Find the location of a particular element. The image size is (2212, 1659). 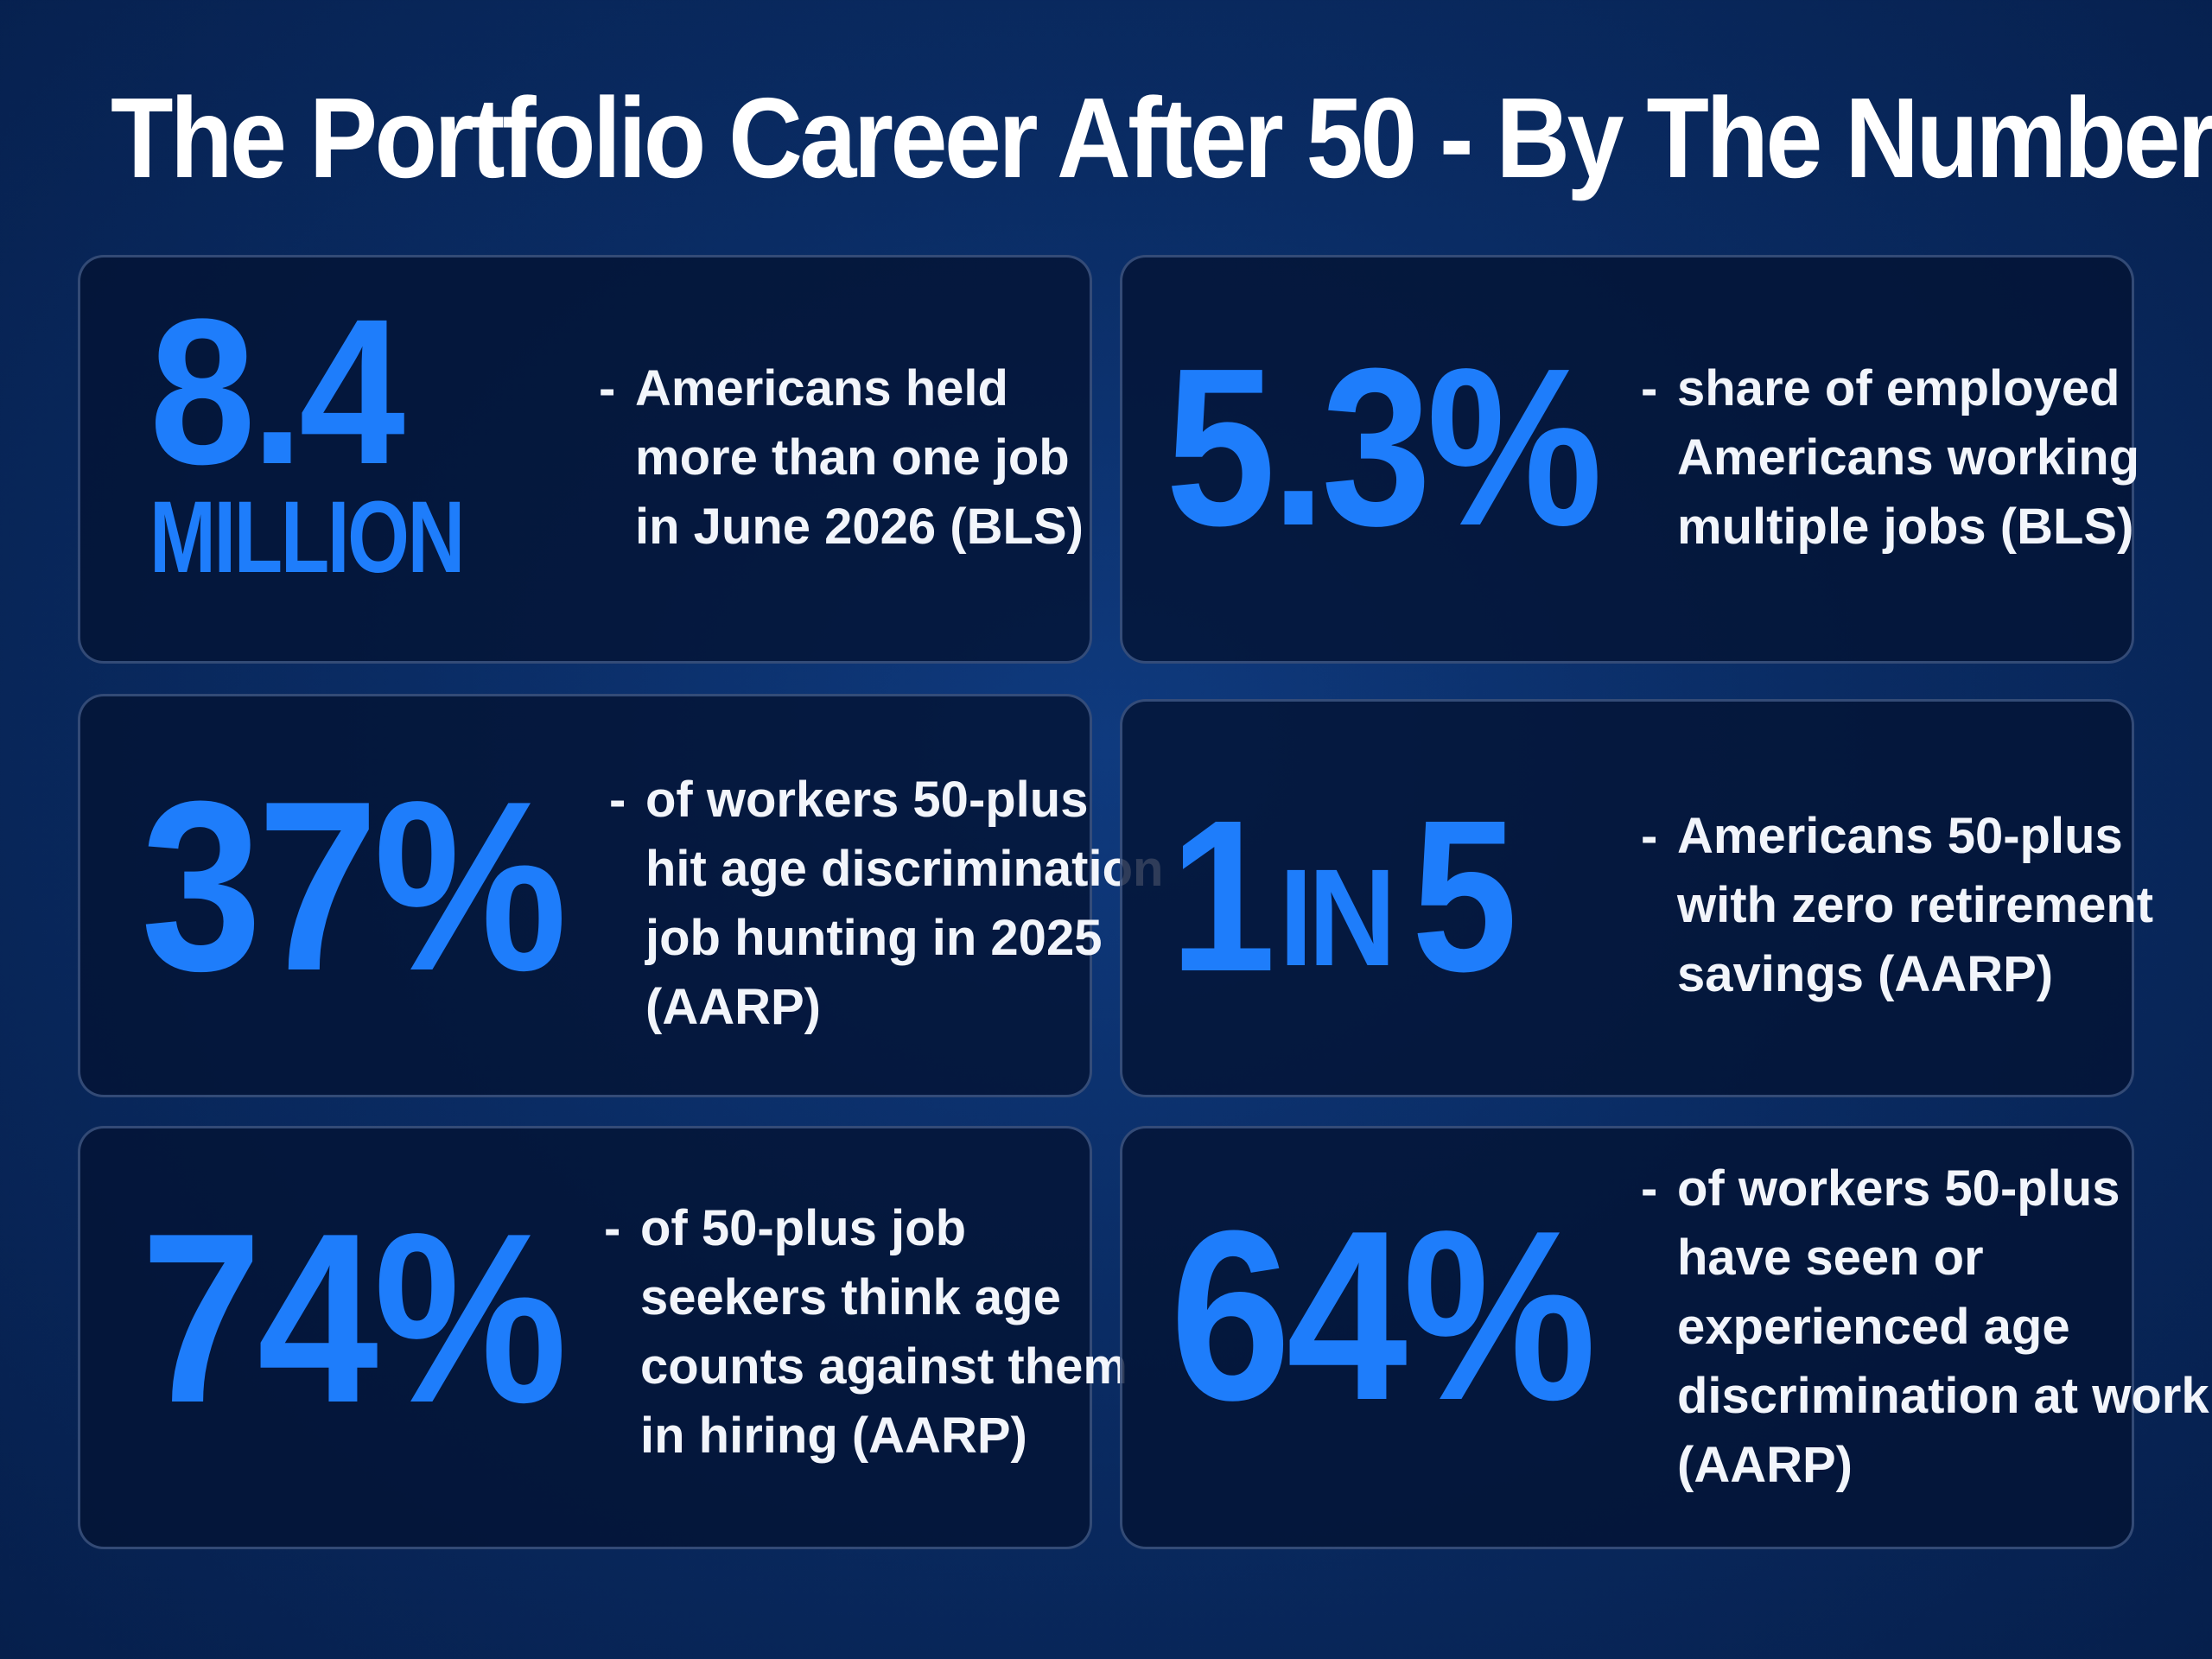

stat-number: 1 is located at coordinates (1222, 895).